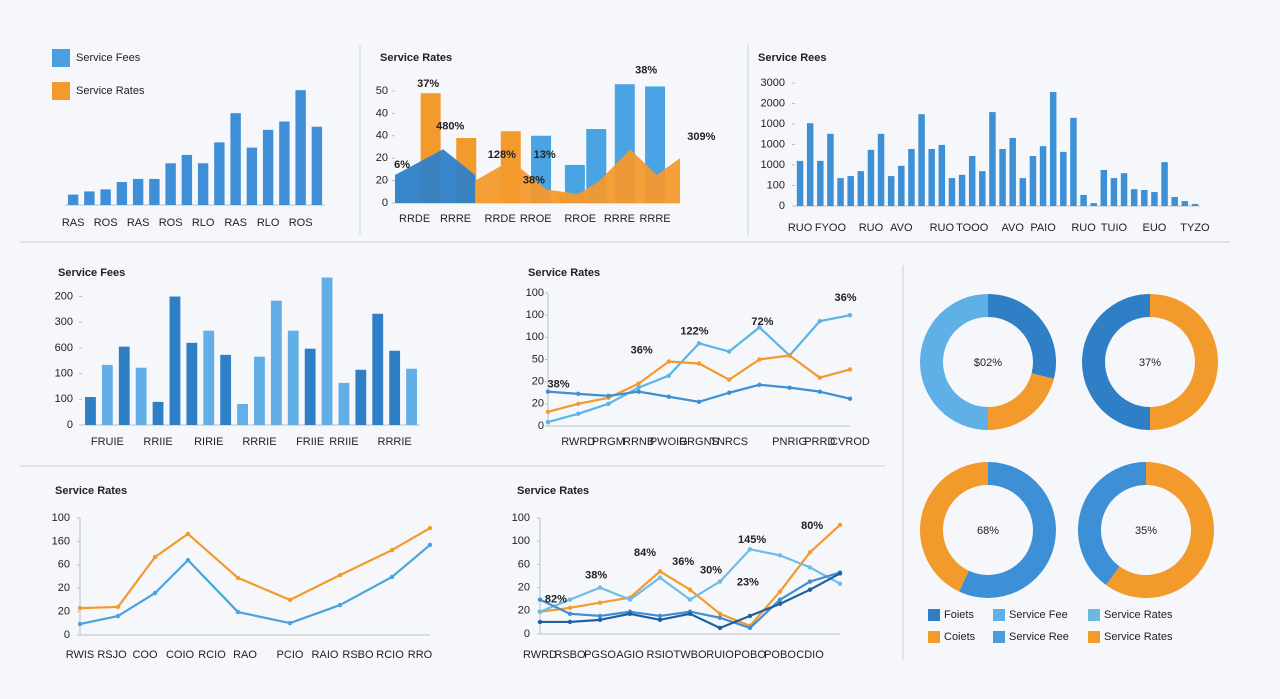  What do you see at coordinates (500, 219) in the screenshot?
I see `x-tick-label: RRDE` at bounding box center [500, 219].